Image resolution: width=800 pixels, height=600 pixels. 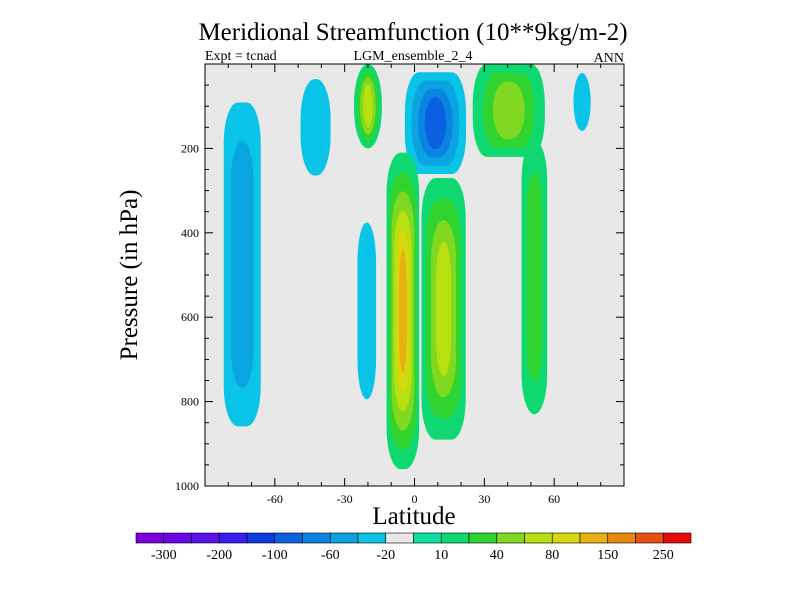 What do you see at coordinates (190, 317) in the screenshot?
I see `y-tick-label: 600` at bounding box center [190, 317].